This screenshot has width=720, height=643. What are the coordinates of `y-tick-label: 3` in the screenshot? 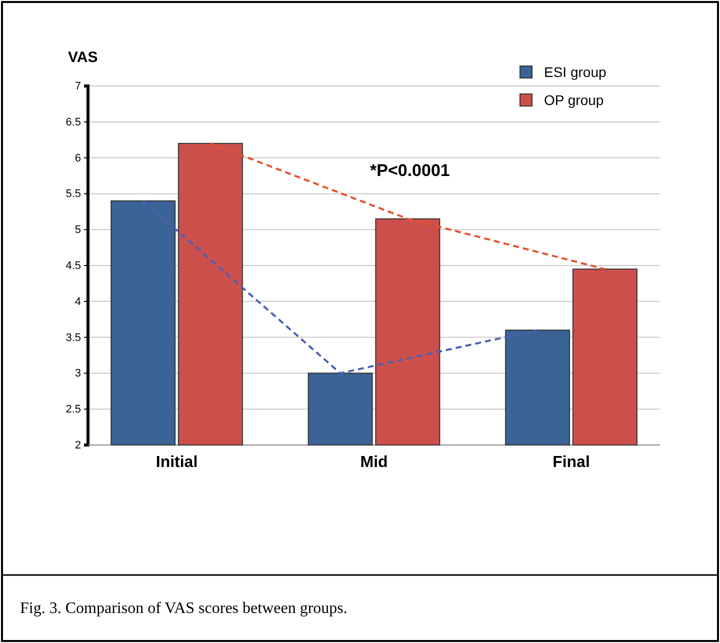 It's located at (77, 374).